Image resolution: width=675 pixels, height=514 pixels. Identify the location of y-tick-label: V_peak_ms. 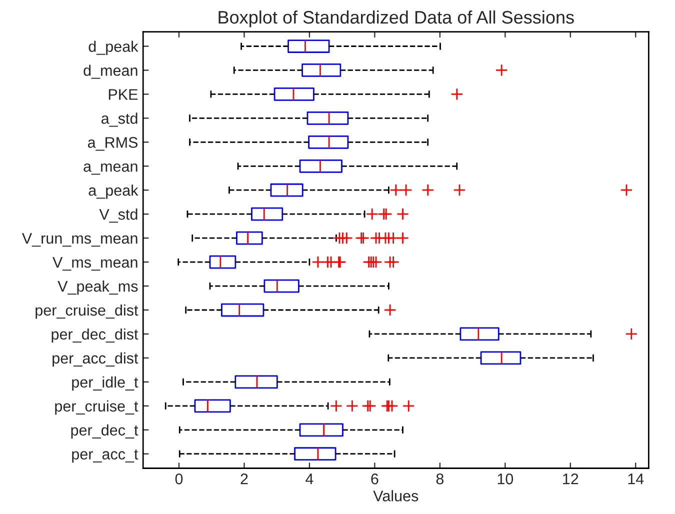
(98, 287).